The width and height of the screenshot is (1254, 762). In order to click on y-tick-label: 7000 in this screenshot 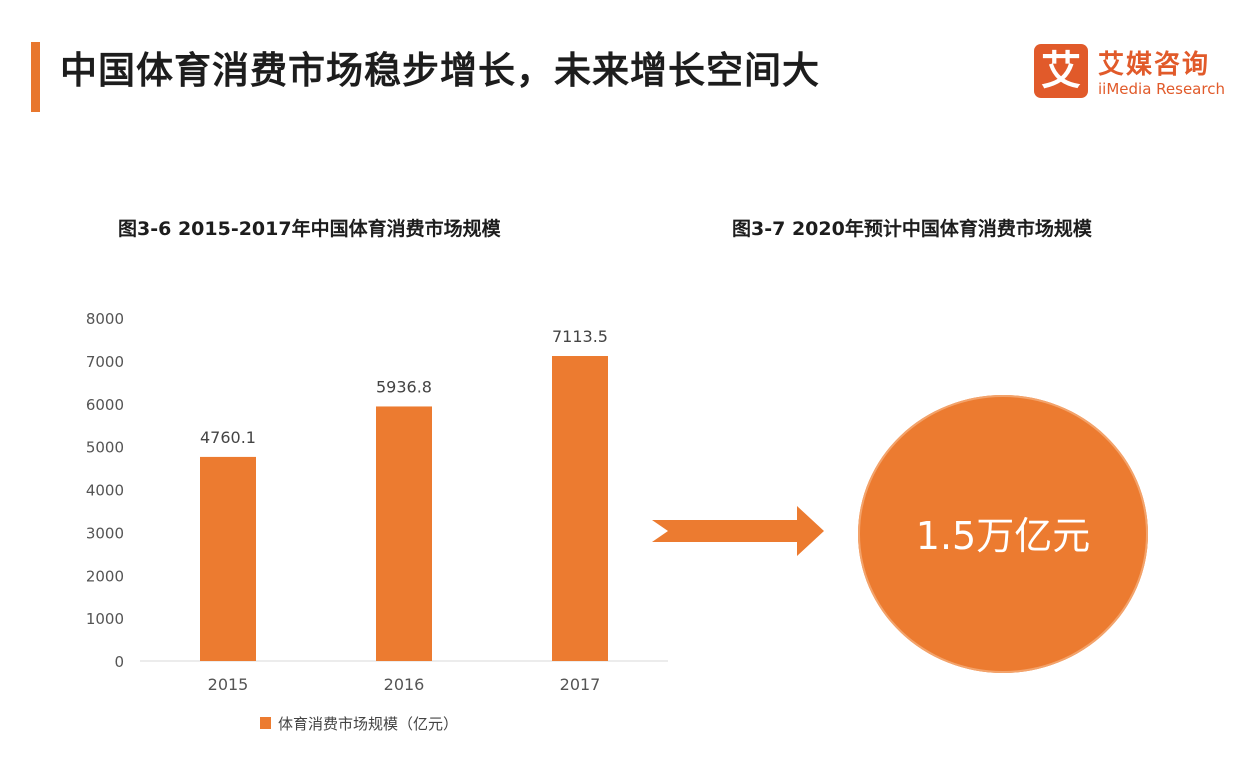, I will do `click(105, 362)`.